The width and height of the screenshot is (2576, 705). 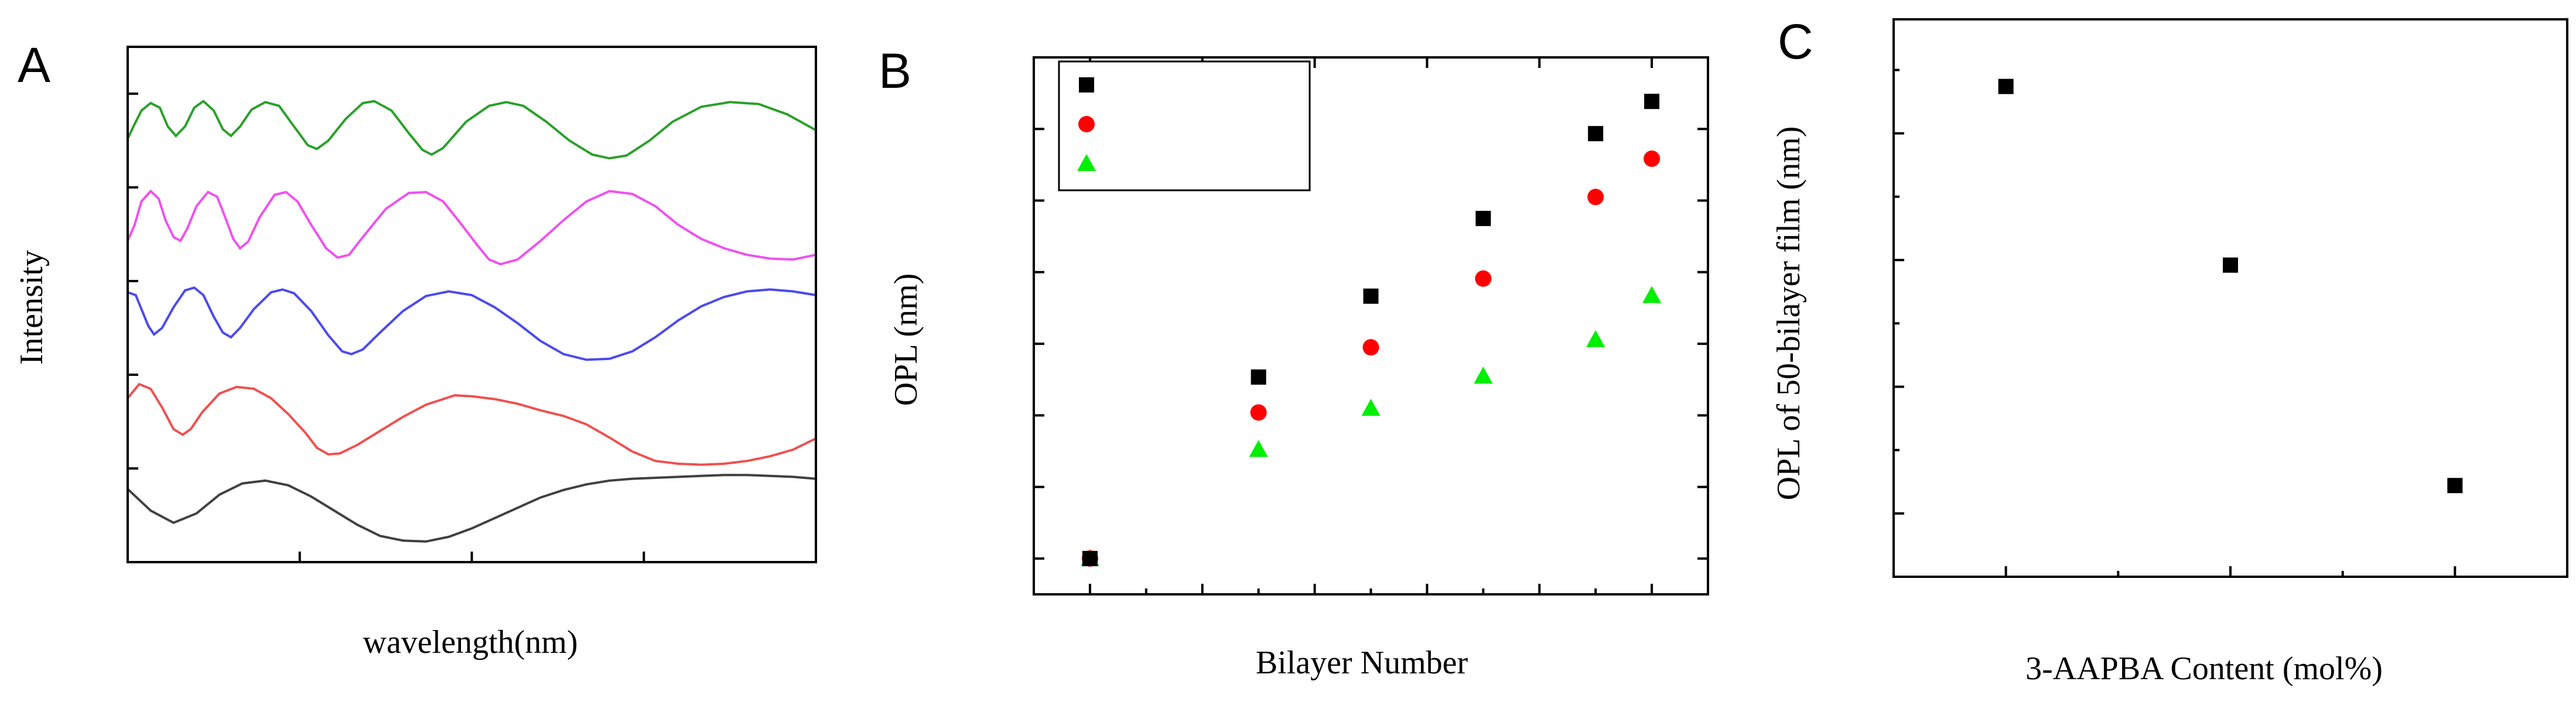 I want to click on legend-marker-AAPBA-15%, so click(x=1087, y=162).